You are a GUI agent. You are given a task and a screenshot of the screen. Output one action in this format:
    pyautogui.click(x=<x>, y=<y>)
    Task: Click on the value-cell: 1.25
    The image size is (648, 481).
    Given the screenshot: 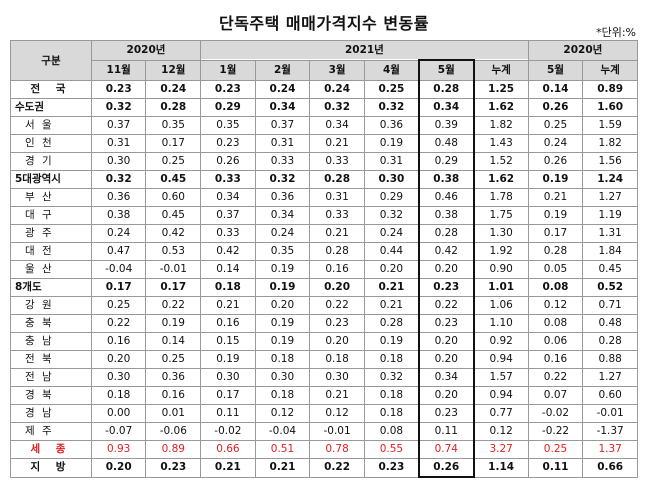 What is the action you would take?
    pyautogui.click(x=501, y=89)
    